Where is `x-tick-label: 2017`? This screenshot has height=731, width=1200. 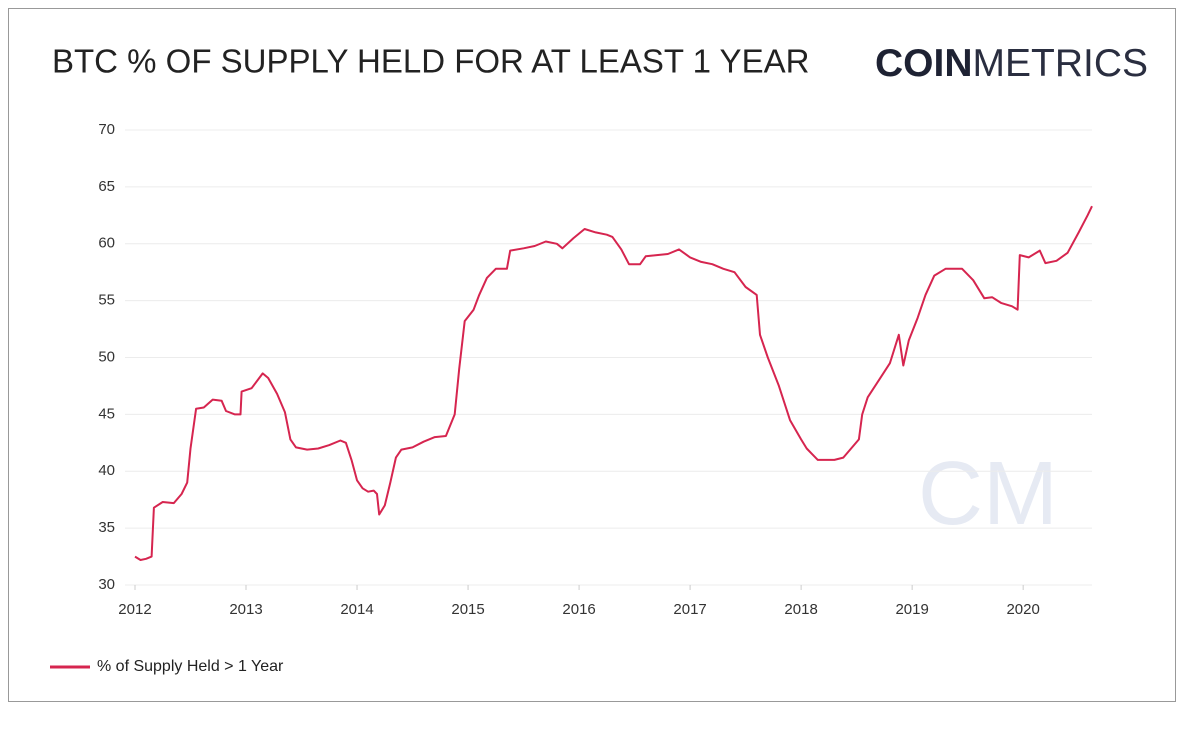
x-tick-label: 2017 is located at coordinates (689, 609).